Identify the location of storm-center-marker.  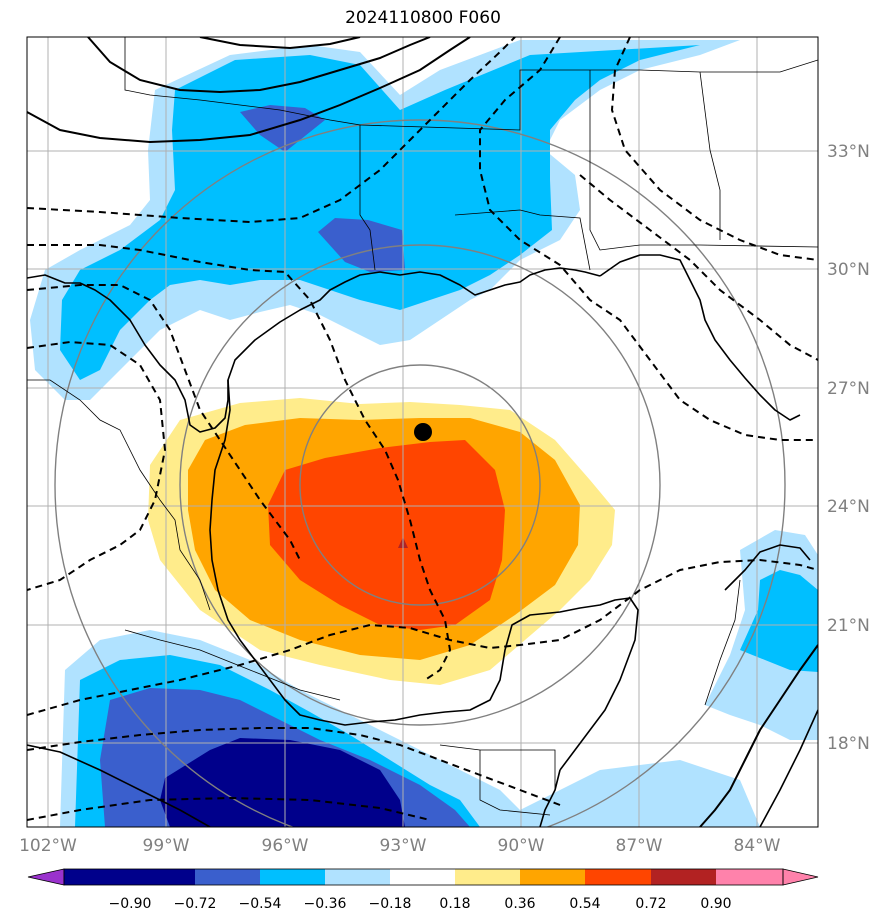
(423, 432).